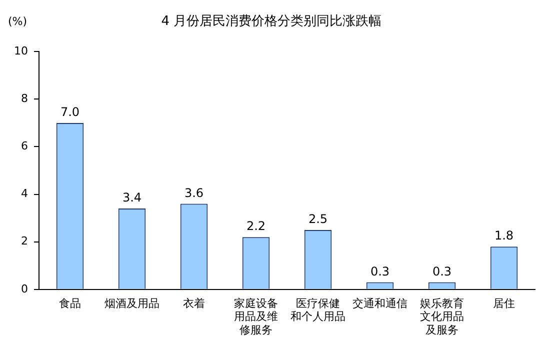  Describe the element at coordinates (24, 99) in the screenshot. I see `y-tick-label: 8` at that location.